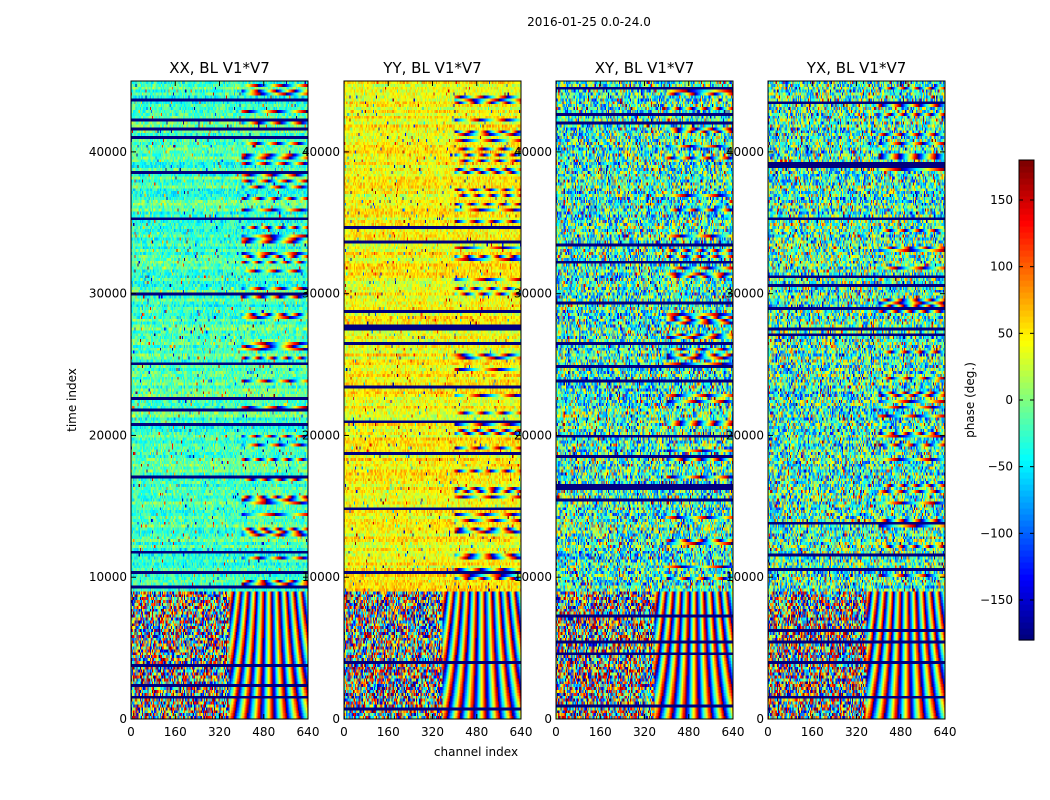  Describe the element at coordinates (996, 533) in the screenshot. I see `colorbar-tick-label: −100` at that location.